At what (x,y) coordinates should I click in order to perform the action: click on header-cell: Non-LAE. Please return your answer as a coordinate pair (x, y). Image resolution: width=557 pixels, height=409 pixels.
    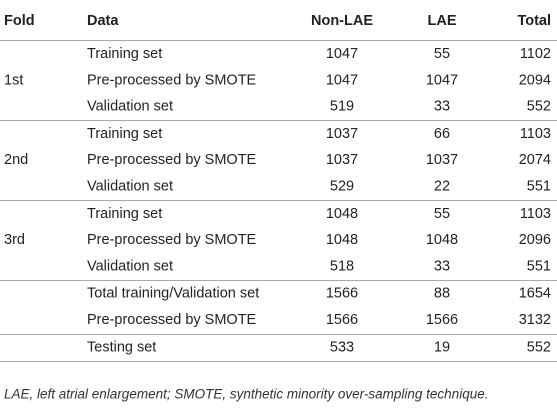
    Looking at the image, I should click on (342, 21).